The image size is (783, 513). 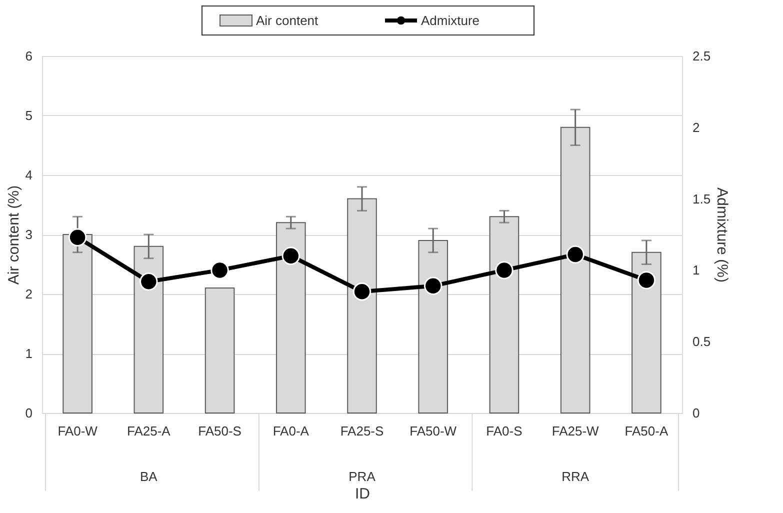 I want to click on y-tick-label: 1, so click(x=28, y=353).